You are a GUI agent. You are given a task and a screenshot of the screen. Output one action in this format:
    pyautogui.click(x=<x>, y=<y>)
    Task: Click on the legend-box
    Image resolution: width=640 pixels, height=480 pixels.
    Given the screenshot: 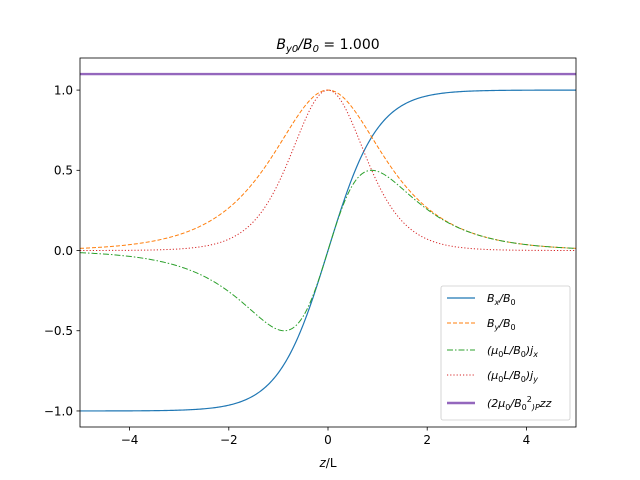 What is the action you would take?
    pyautogui.click(x=505, y=353)
    